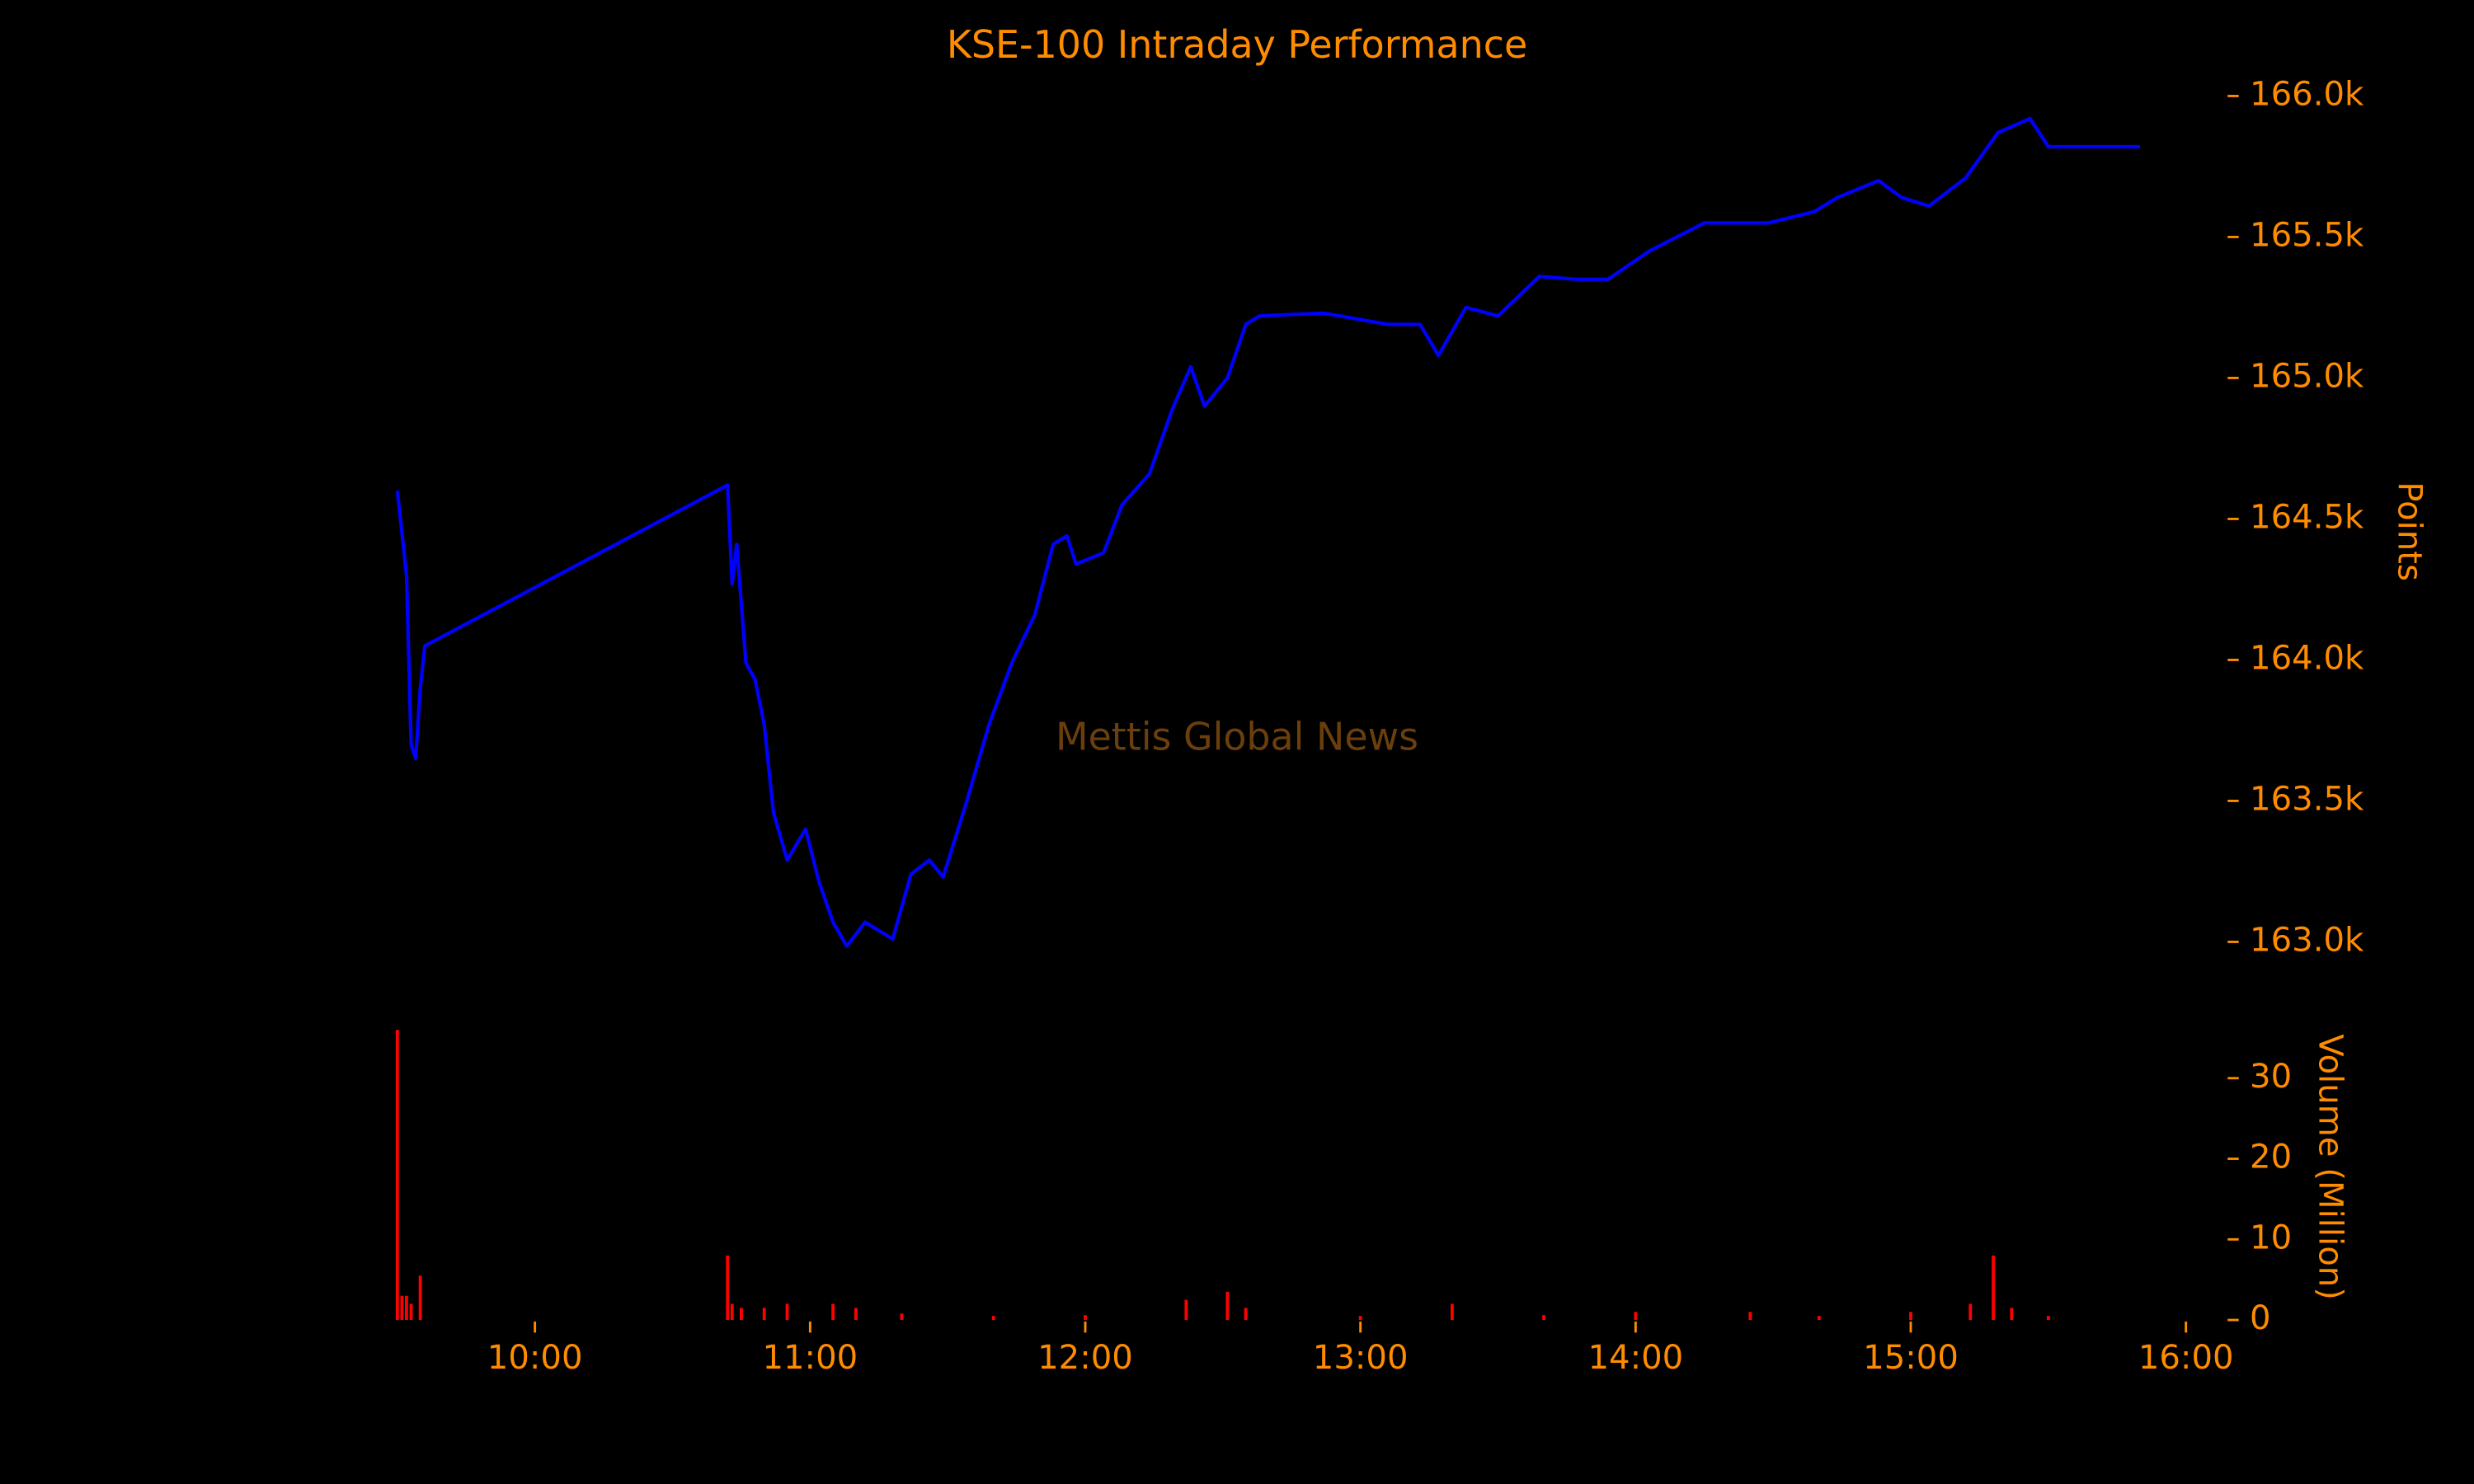 Image resolution: width=2474 pixels, height=1484 pixels. Describe the element at coordinates (2307, 376) in the screenshot. I see `y-tick-label: 165.0k` at that location.